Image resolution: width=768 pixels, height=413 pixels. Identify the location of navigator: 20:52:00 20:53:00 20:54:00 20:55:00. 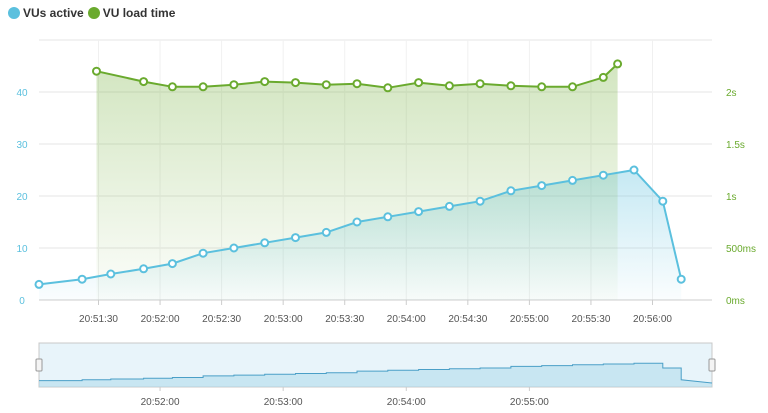
(375, 375).